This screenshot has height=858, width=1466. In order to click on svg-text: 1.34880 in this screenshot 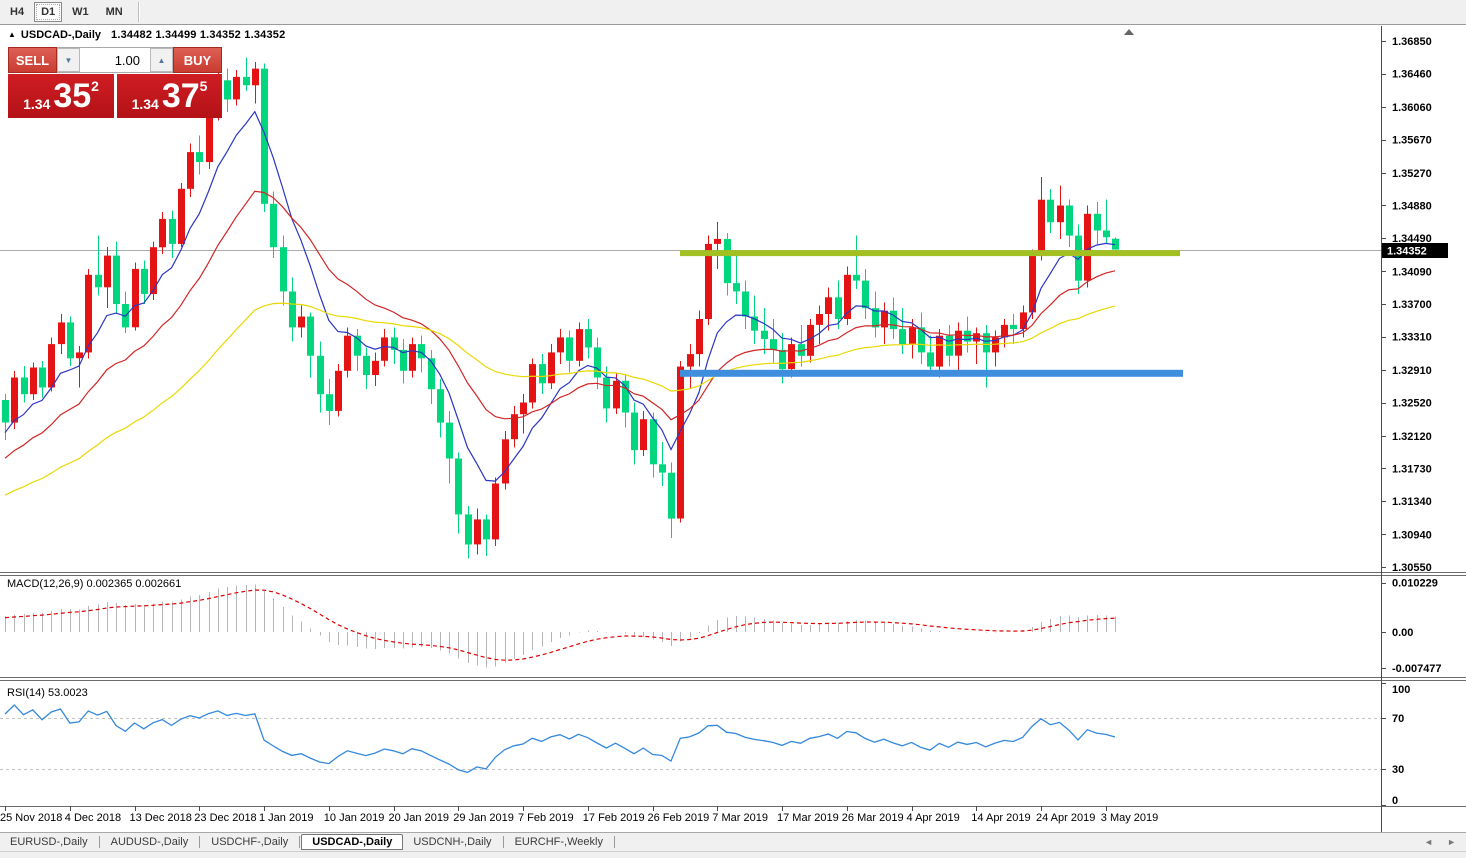, I will do `click(1412, 207)`.